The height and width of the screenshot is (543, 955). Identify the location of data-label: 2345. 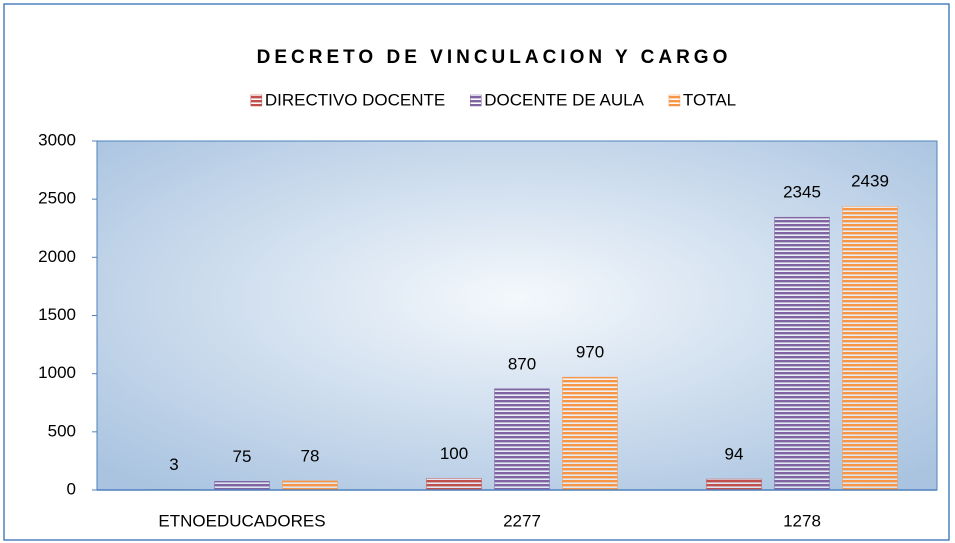
(802, 192).